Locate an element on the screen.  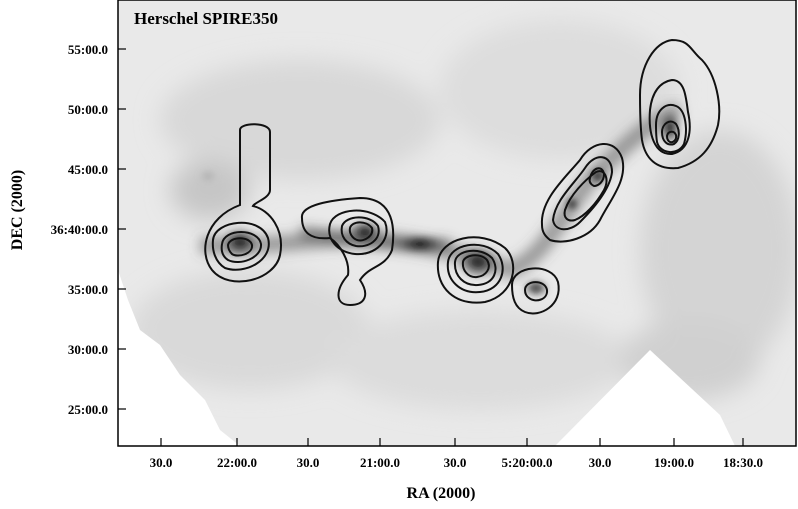
image-title: Herschel SPIRE350 is located at coordinates (206, 18).